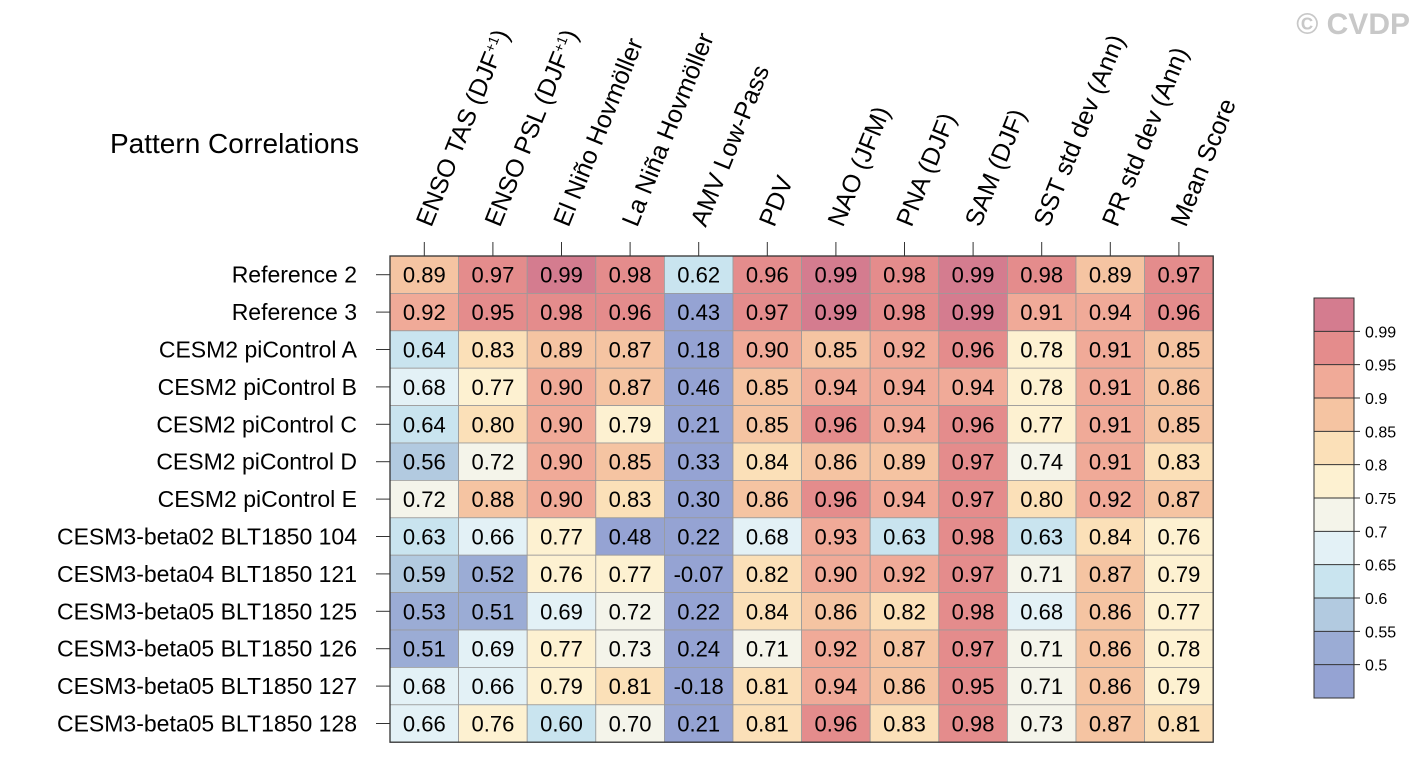  What do you see at coordinates (698, 724) in the screenshot?
I see `cell-value: 0.21` at bounding box center [698, 724].